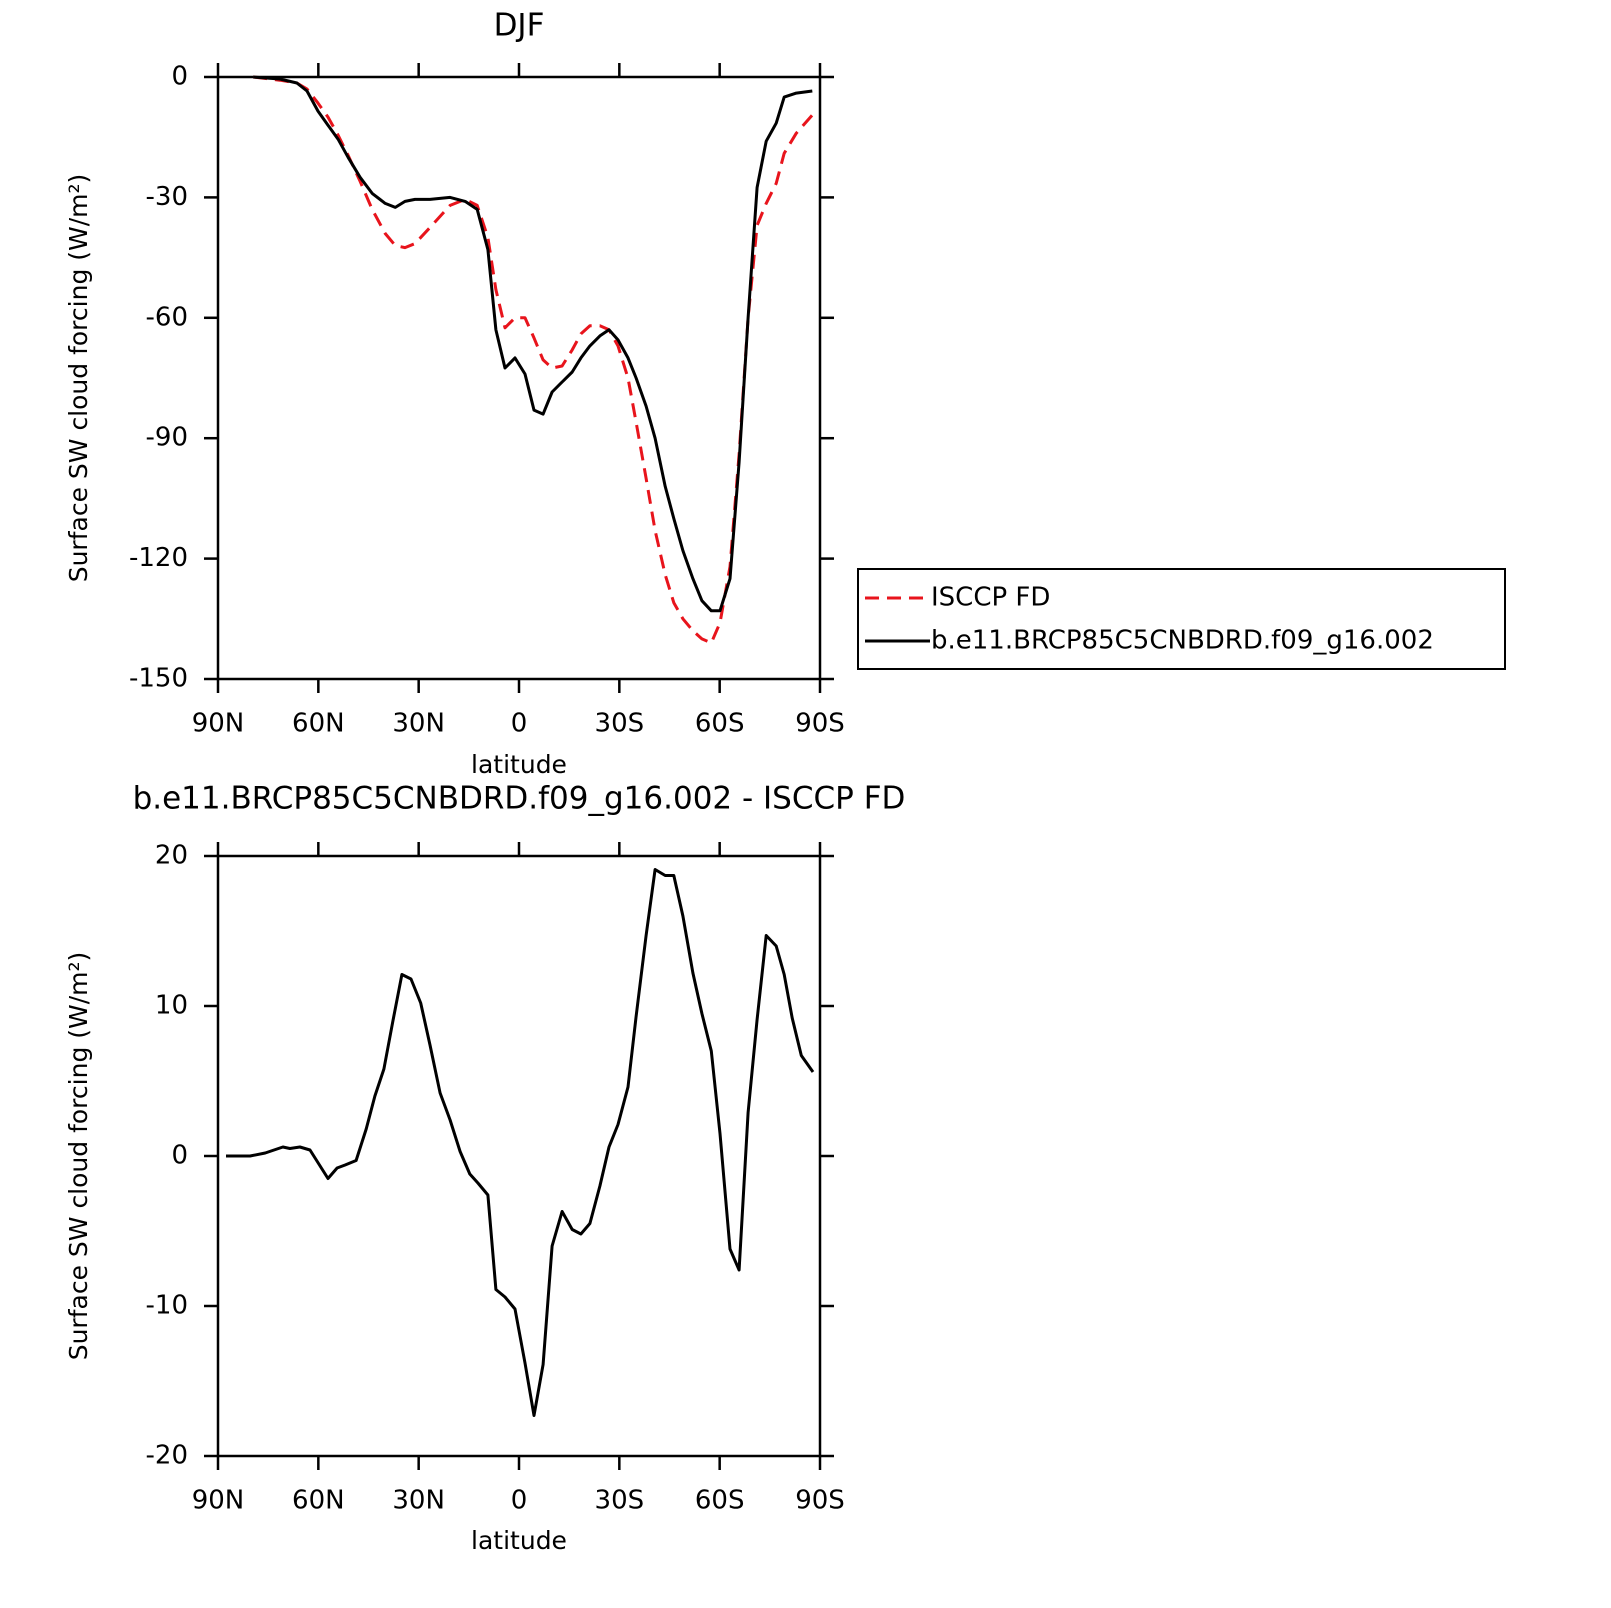 This screenshot has height=1608, width=1611. What do you see at coordinates (167, 1306) in the screenshot?
I see `y-tick-label: -10` at bounding box center [167, 1306].